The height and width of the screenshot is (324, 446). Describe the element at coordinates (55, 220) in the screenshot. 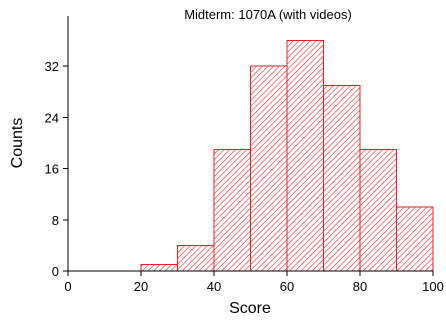

I see `y-tick-label: 8` at that location.